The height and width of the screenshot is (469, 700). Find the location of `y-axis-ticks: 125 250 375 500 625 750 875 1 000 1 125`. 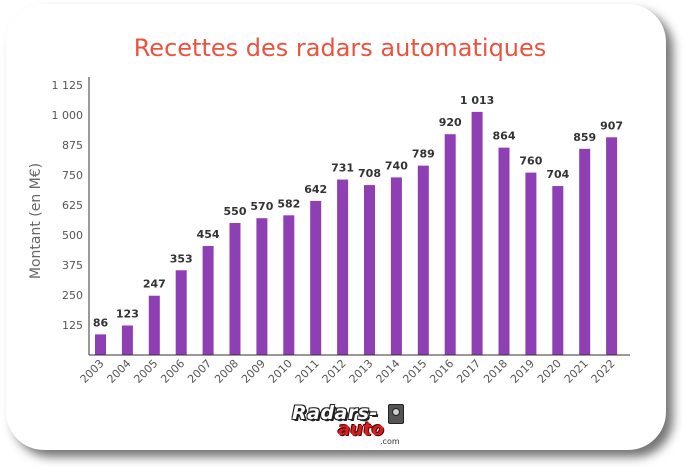

y-axis-ticks: 125 250 375 500 625 750 875 1 000 1 125 is located at coordinates (68, 205).